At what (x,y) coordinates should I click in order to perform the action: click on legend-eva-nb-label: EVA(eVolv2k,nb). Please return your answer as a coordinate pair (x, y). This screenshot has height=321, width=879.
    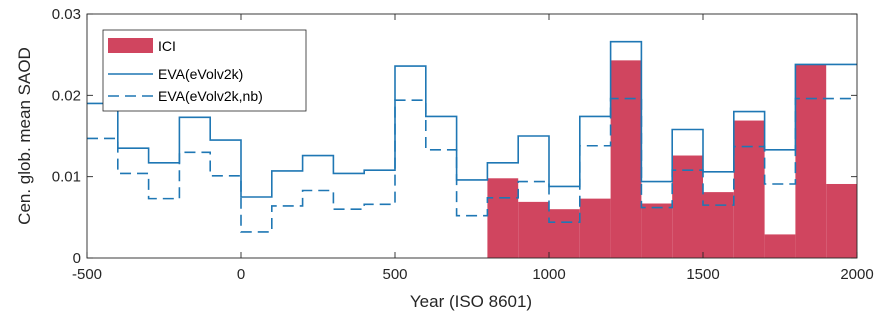
    Looking at the image, I should click on (210, 96).